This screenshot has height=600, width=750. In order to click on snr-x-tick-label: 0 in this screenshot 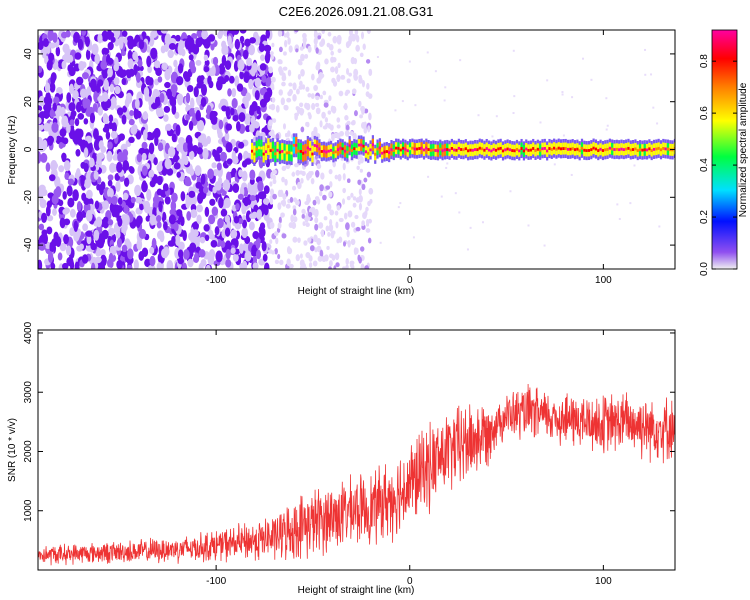, I will do `click(410, 581)`.